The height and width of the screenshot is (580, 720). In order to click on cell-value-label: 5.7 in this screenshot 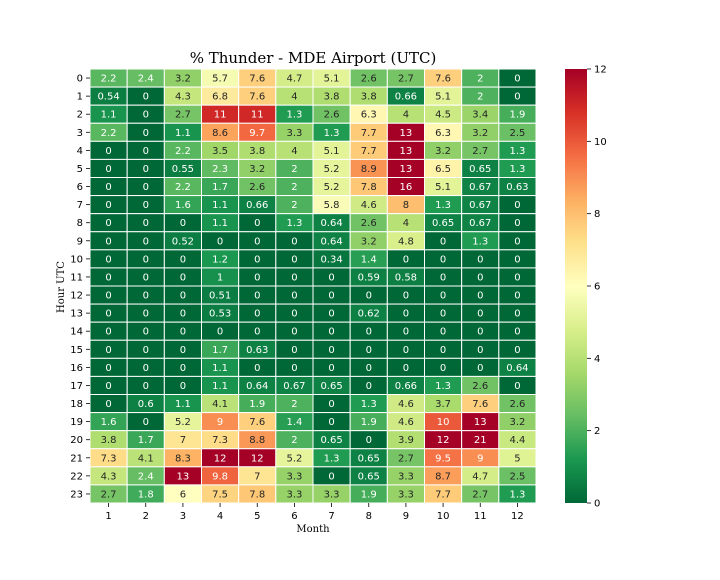, I will do `click(220, 79)`.